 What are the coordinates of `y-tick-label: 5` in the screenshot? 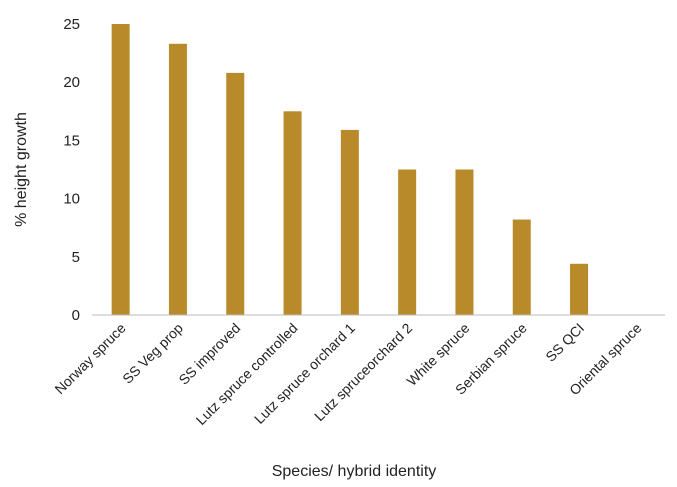 It's located at (76, 257).